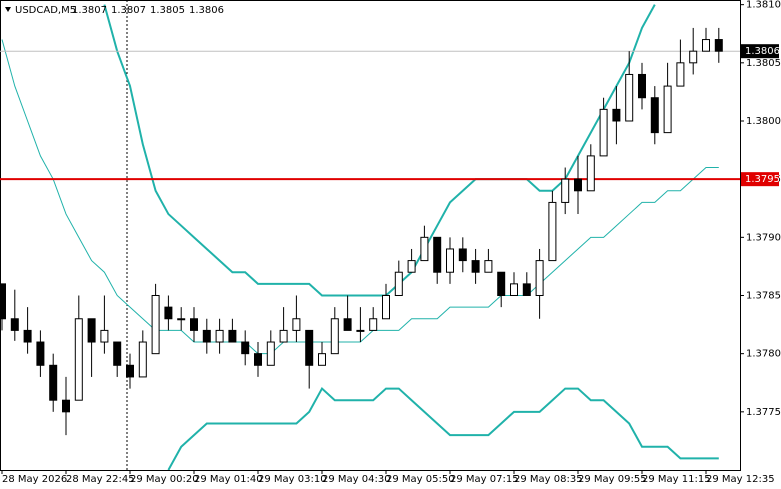  Describe the element at coordinates (763, 412) in the screenshot. I see `y-tick-label: 1.3775` at that location.